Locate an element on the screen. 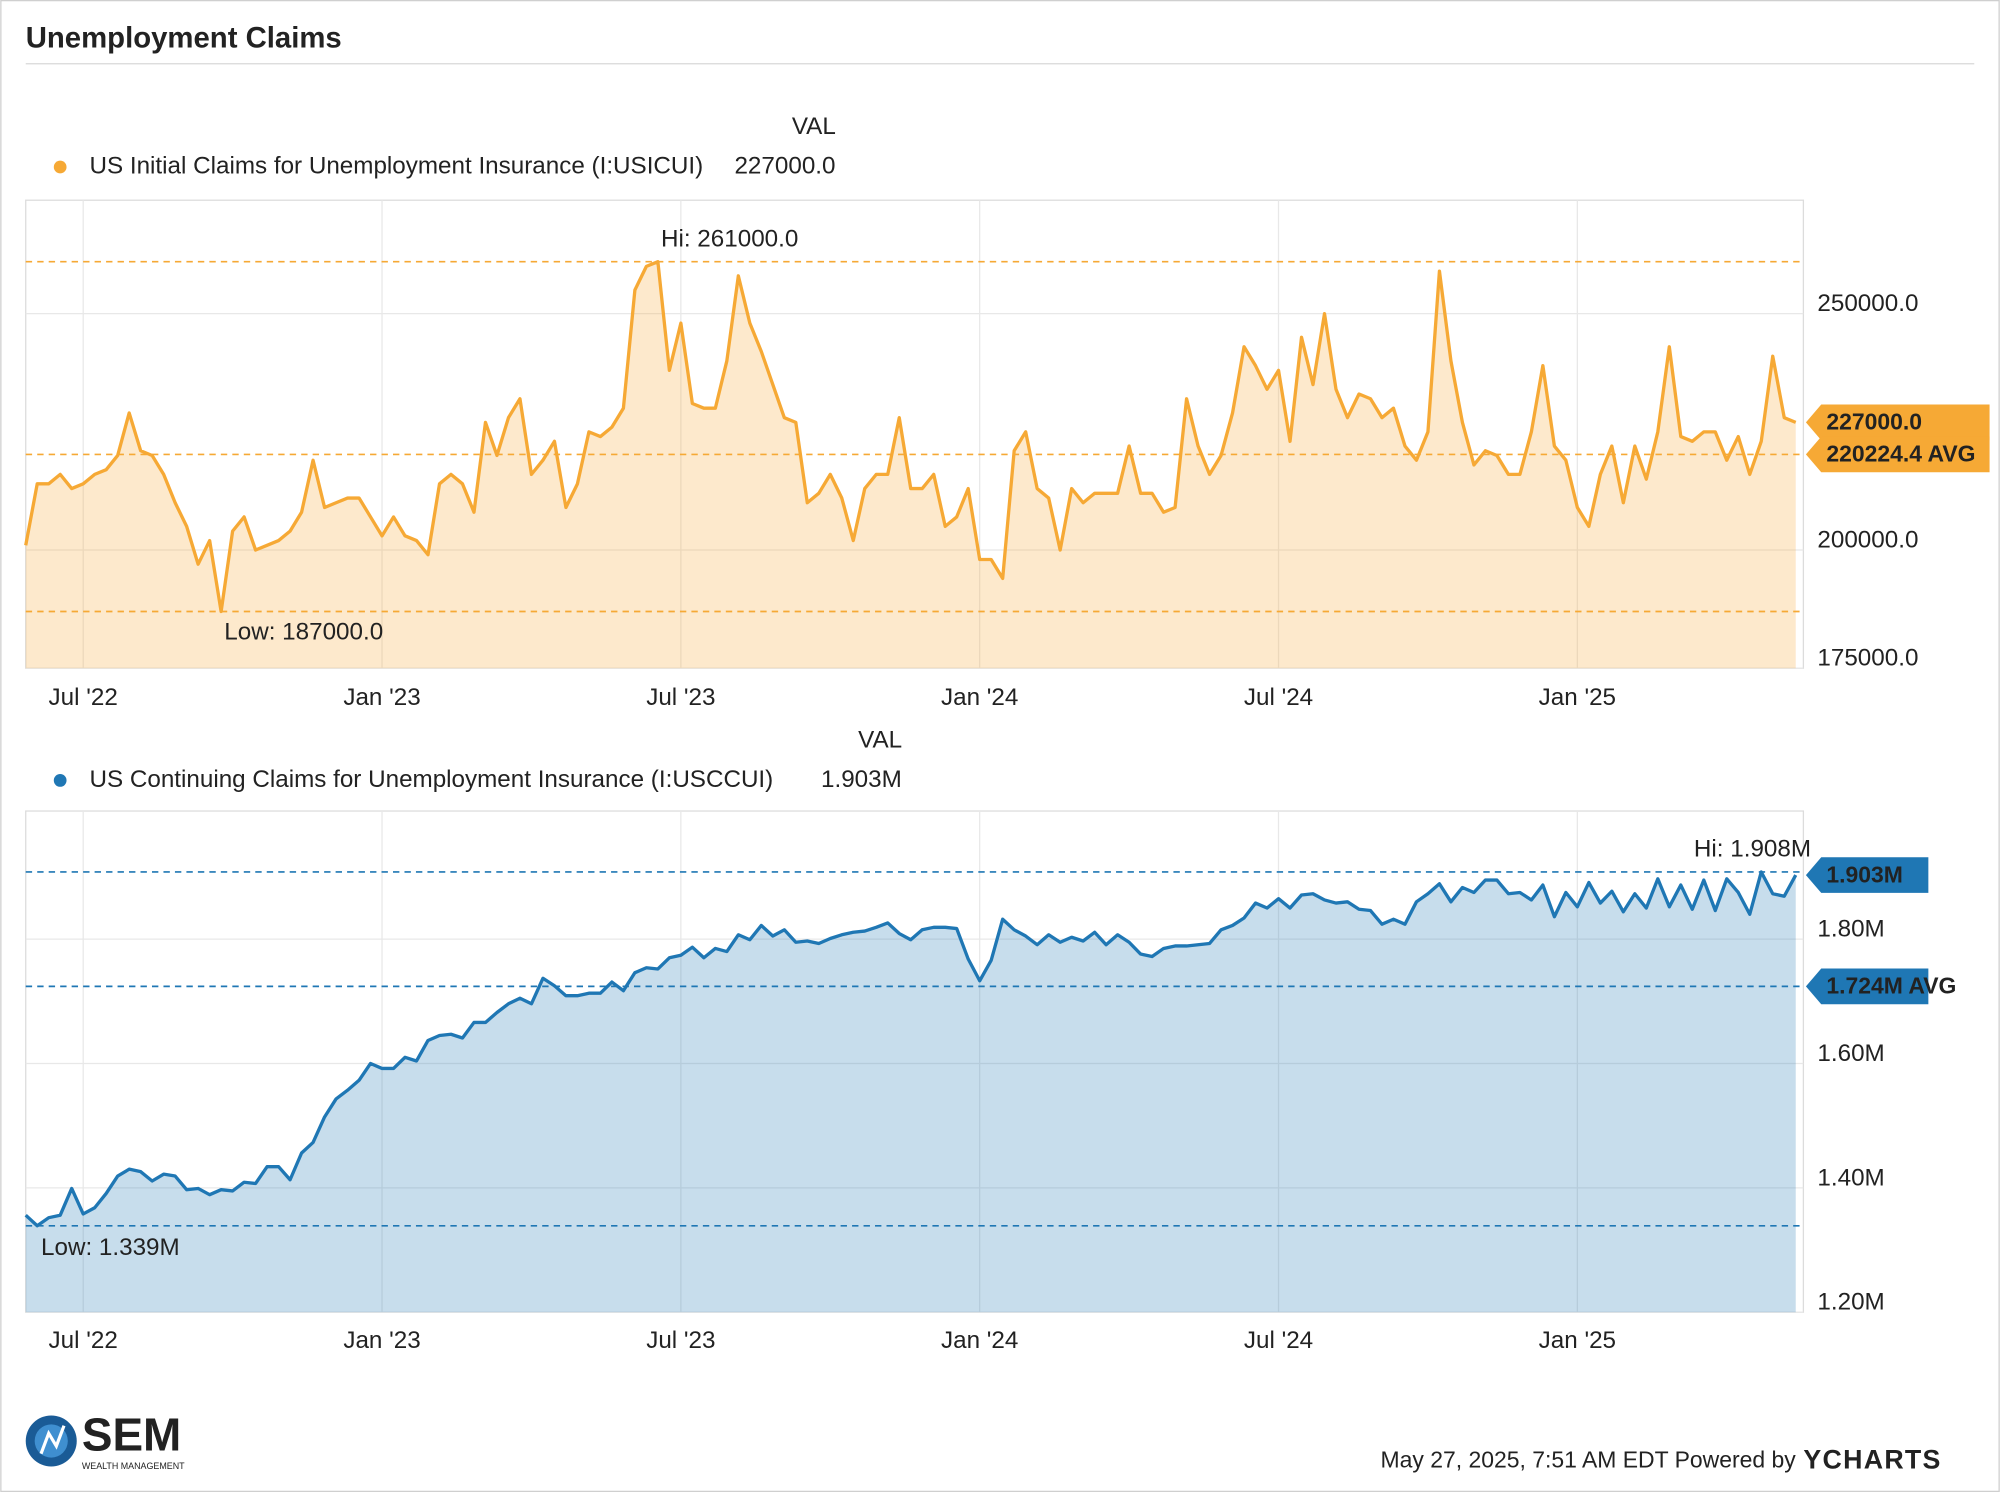 The image size is (2000, 1492). legend-value: 1.903M is located at coordinates (861, 779).